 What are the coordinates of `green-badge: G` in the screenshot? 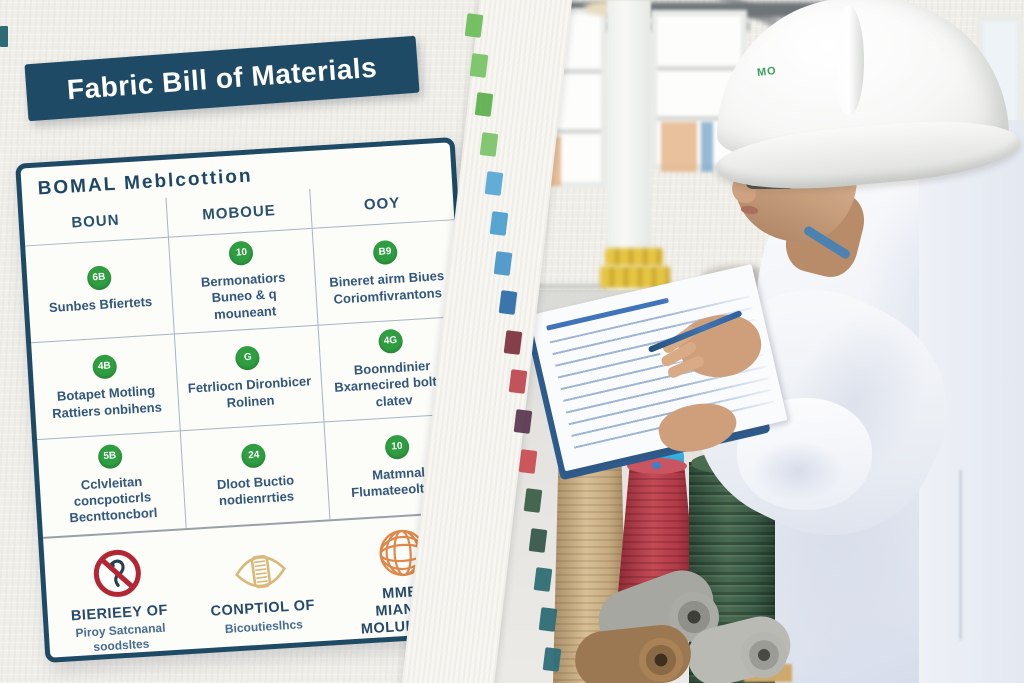 It's located at (248, 358).